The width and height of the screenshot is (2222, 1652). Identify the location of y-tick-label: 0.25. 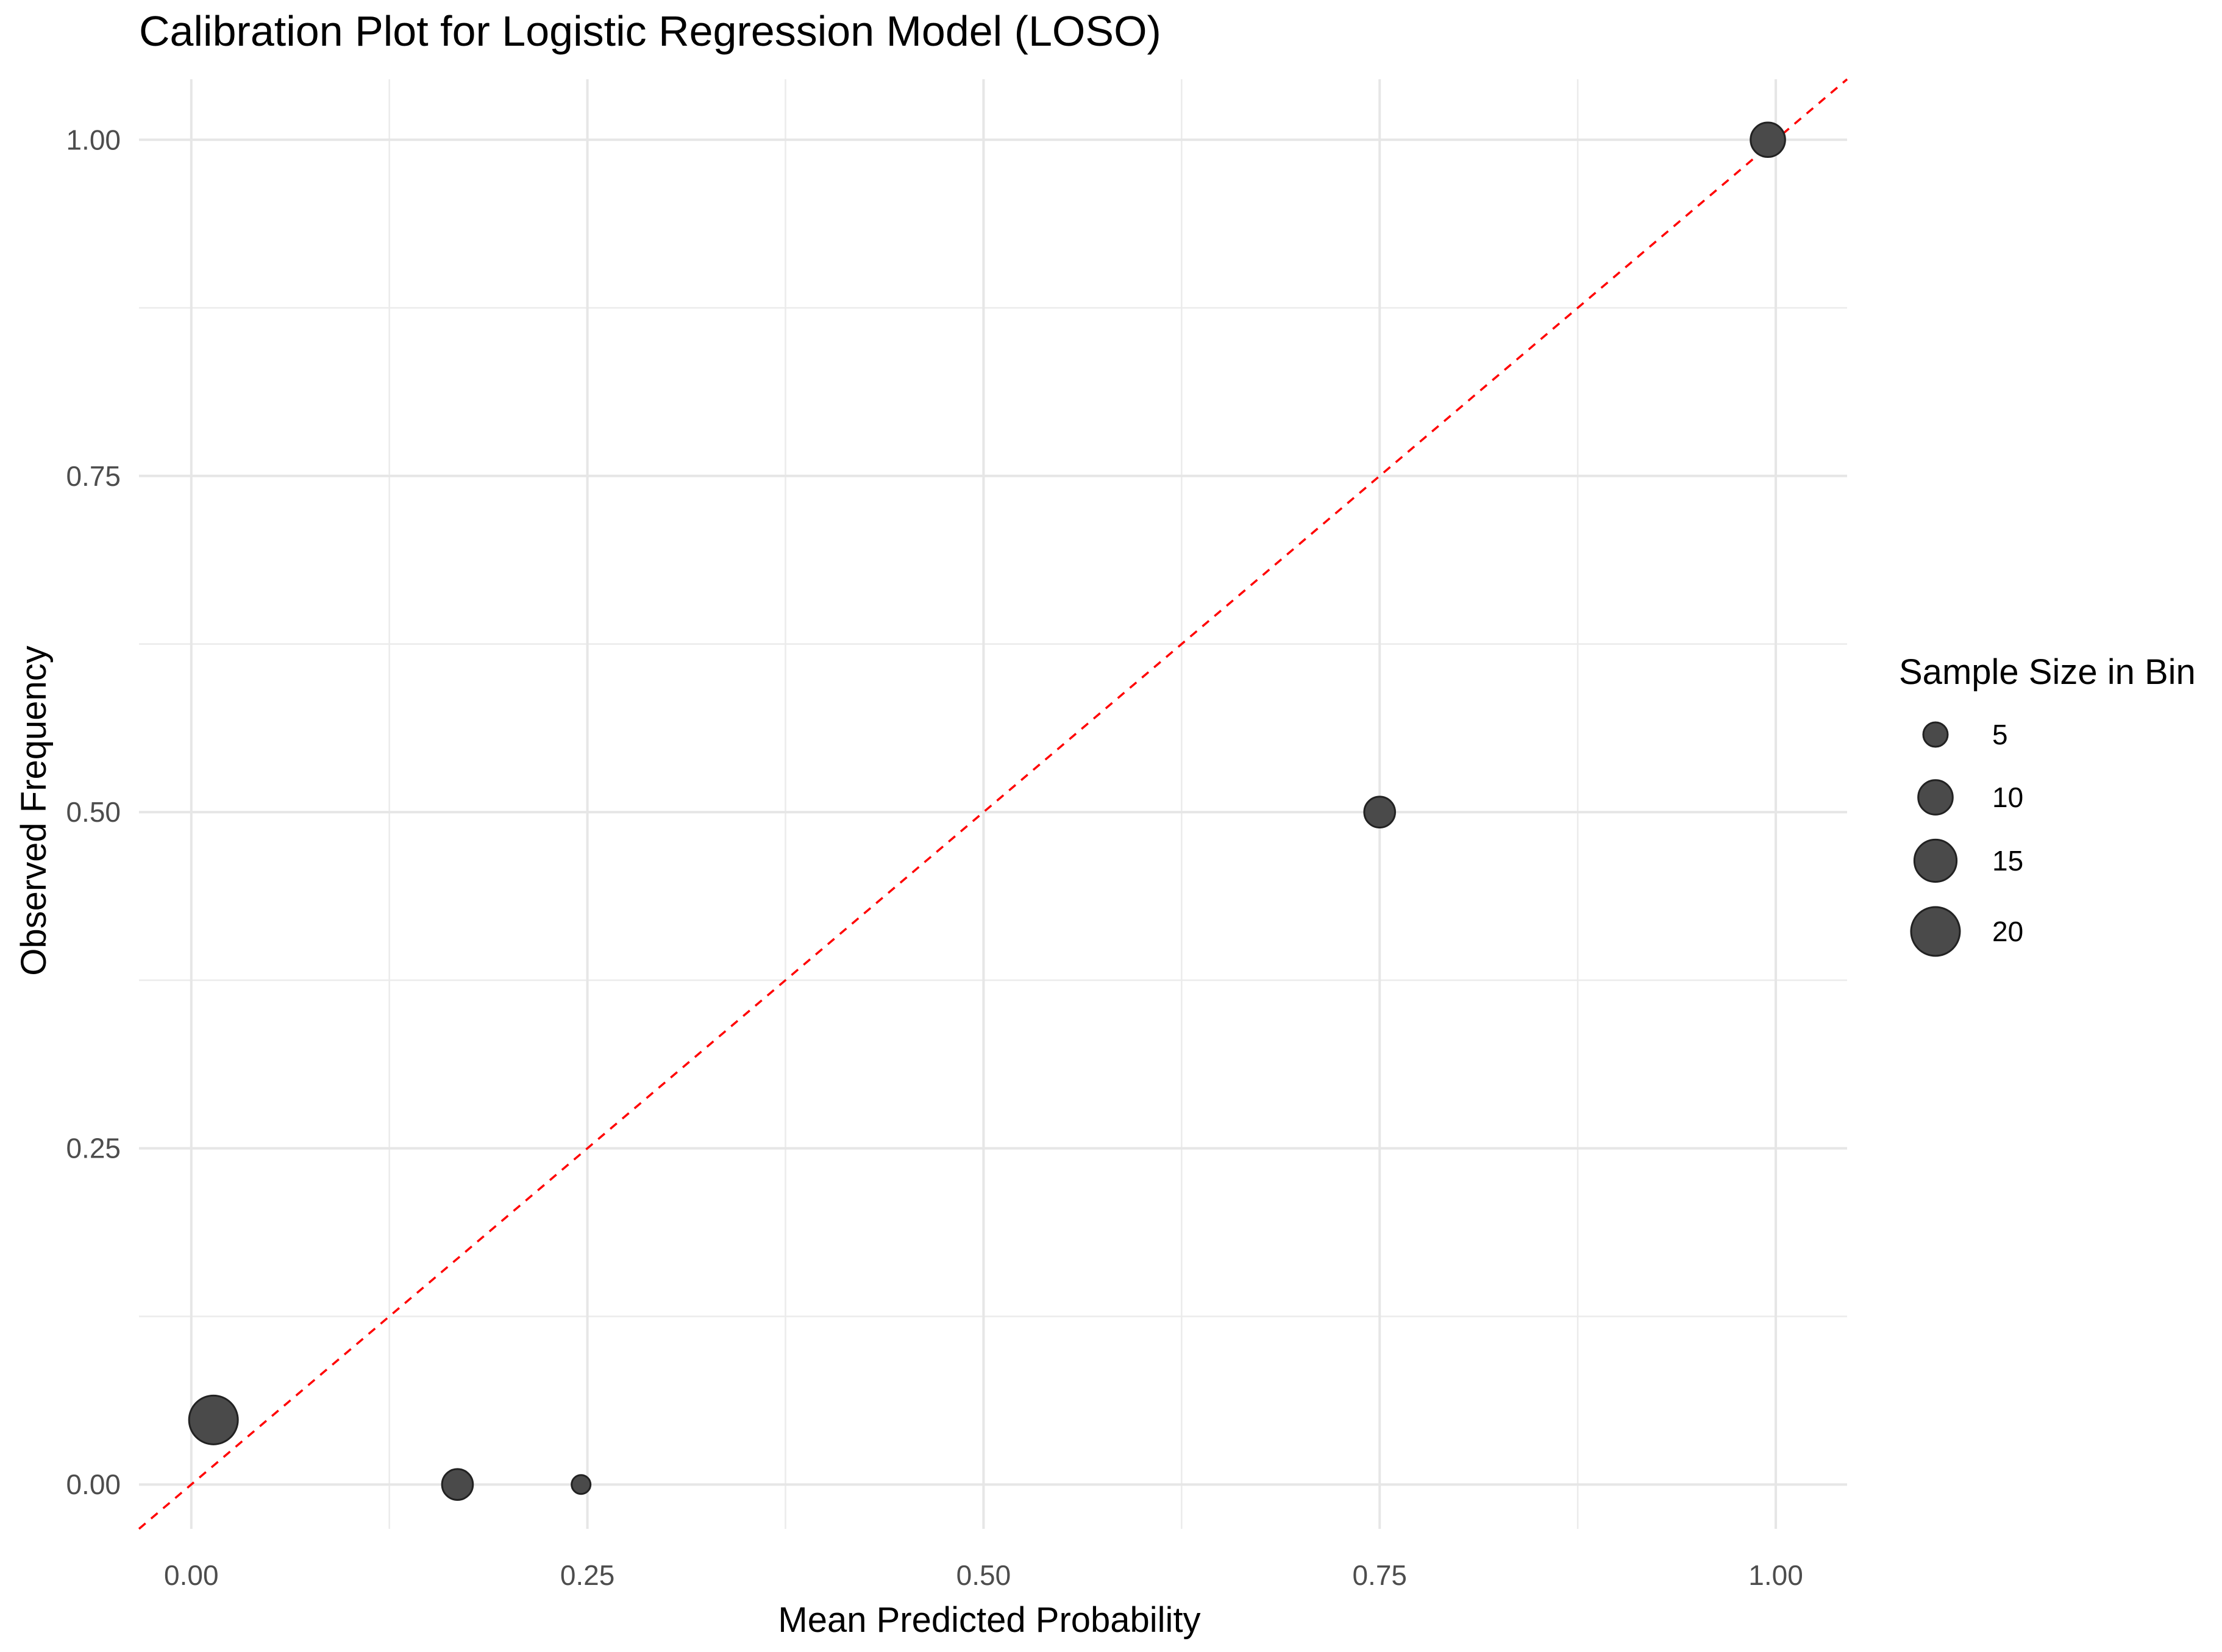
(93, 1148).